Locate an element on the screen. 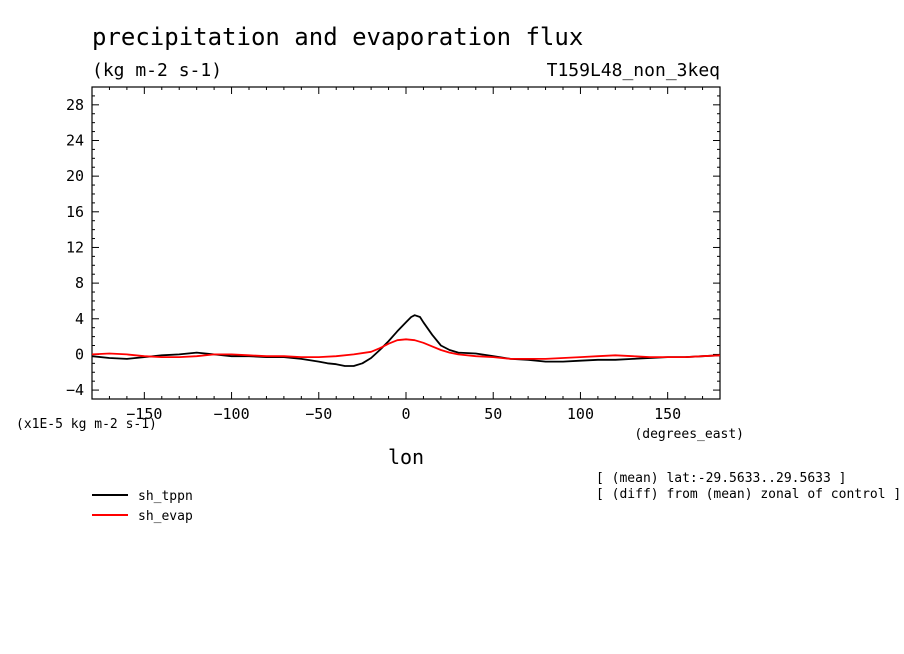  series-lines is located at coordinates (406, 340).